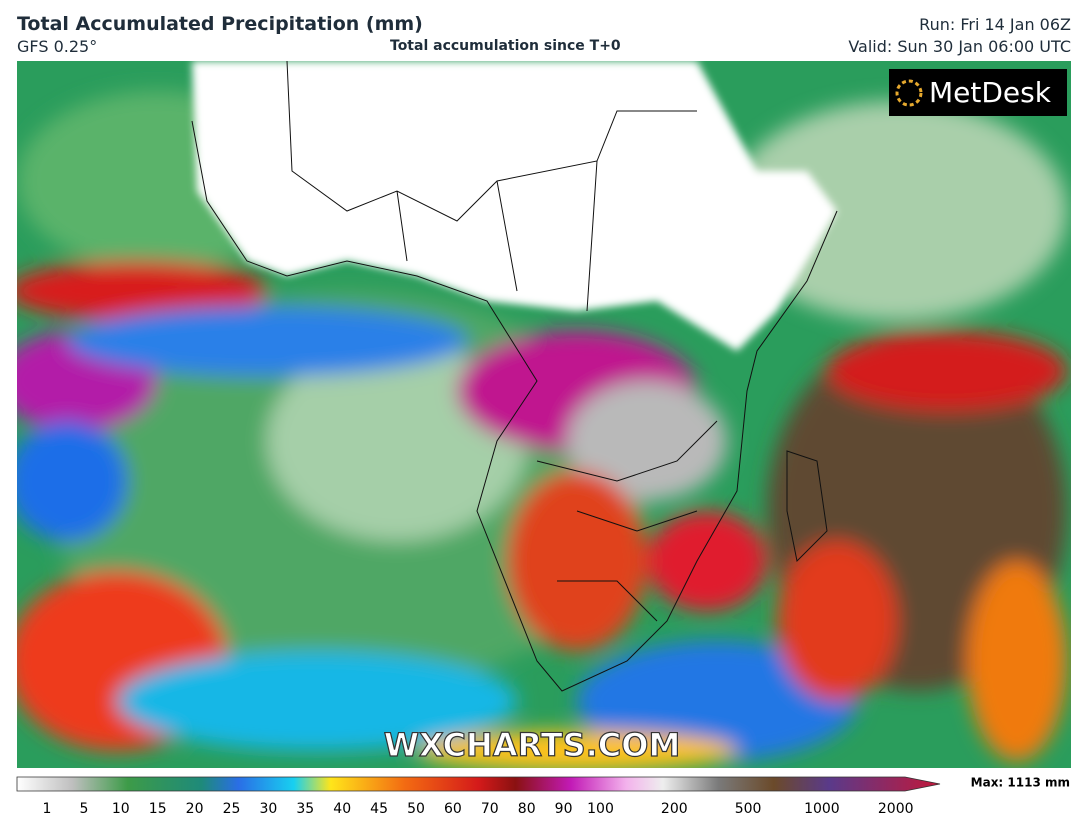 The width and height of the screenshot is (1088, 835). Describe the element at coordinates (195, 809) in the screenshot. I see `colorbar-tick-label: 20` at that location.